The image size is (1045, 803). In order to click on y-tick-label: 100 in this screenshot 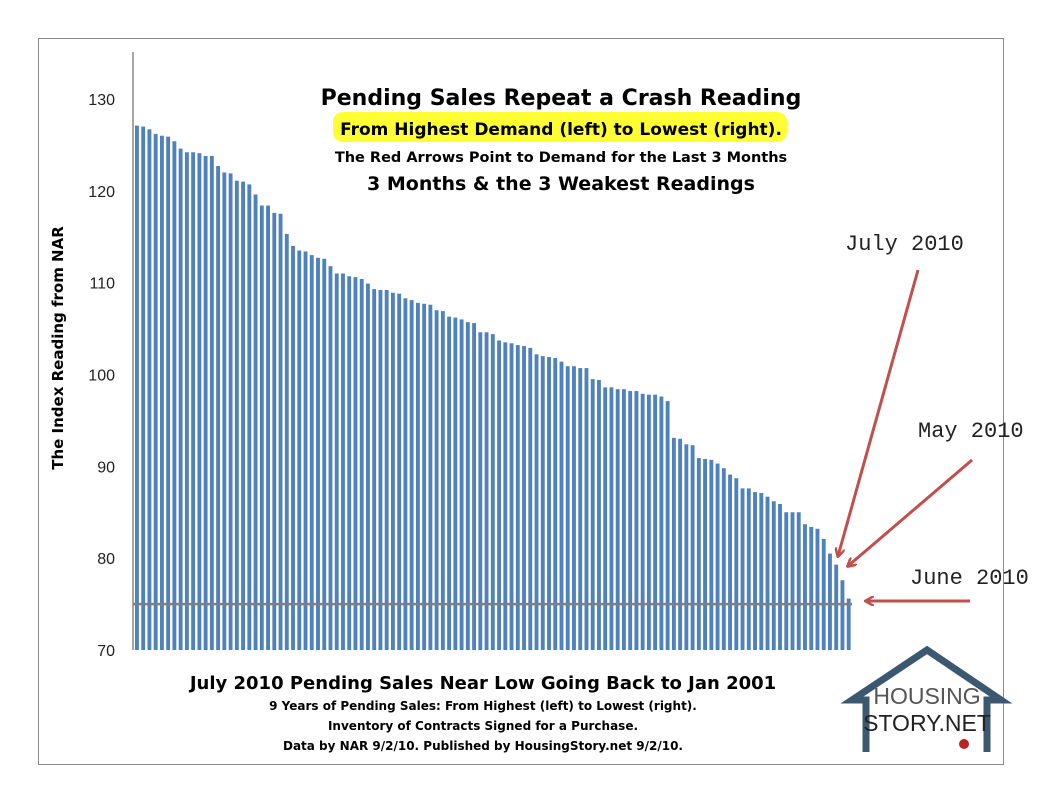, I will do `click(101, 376)`.